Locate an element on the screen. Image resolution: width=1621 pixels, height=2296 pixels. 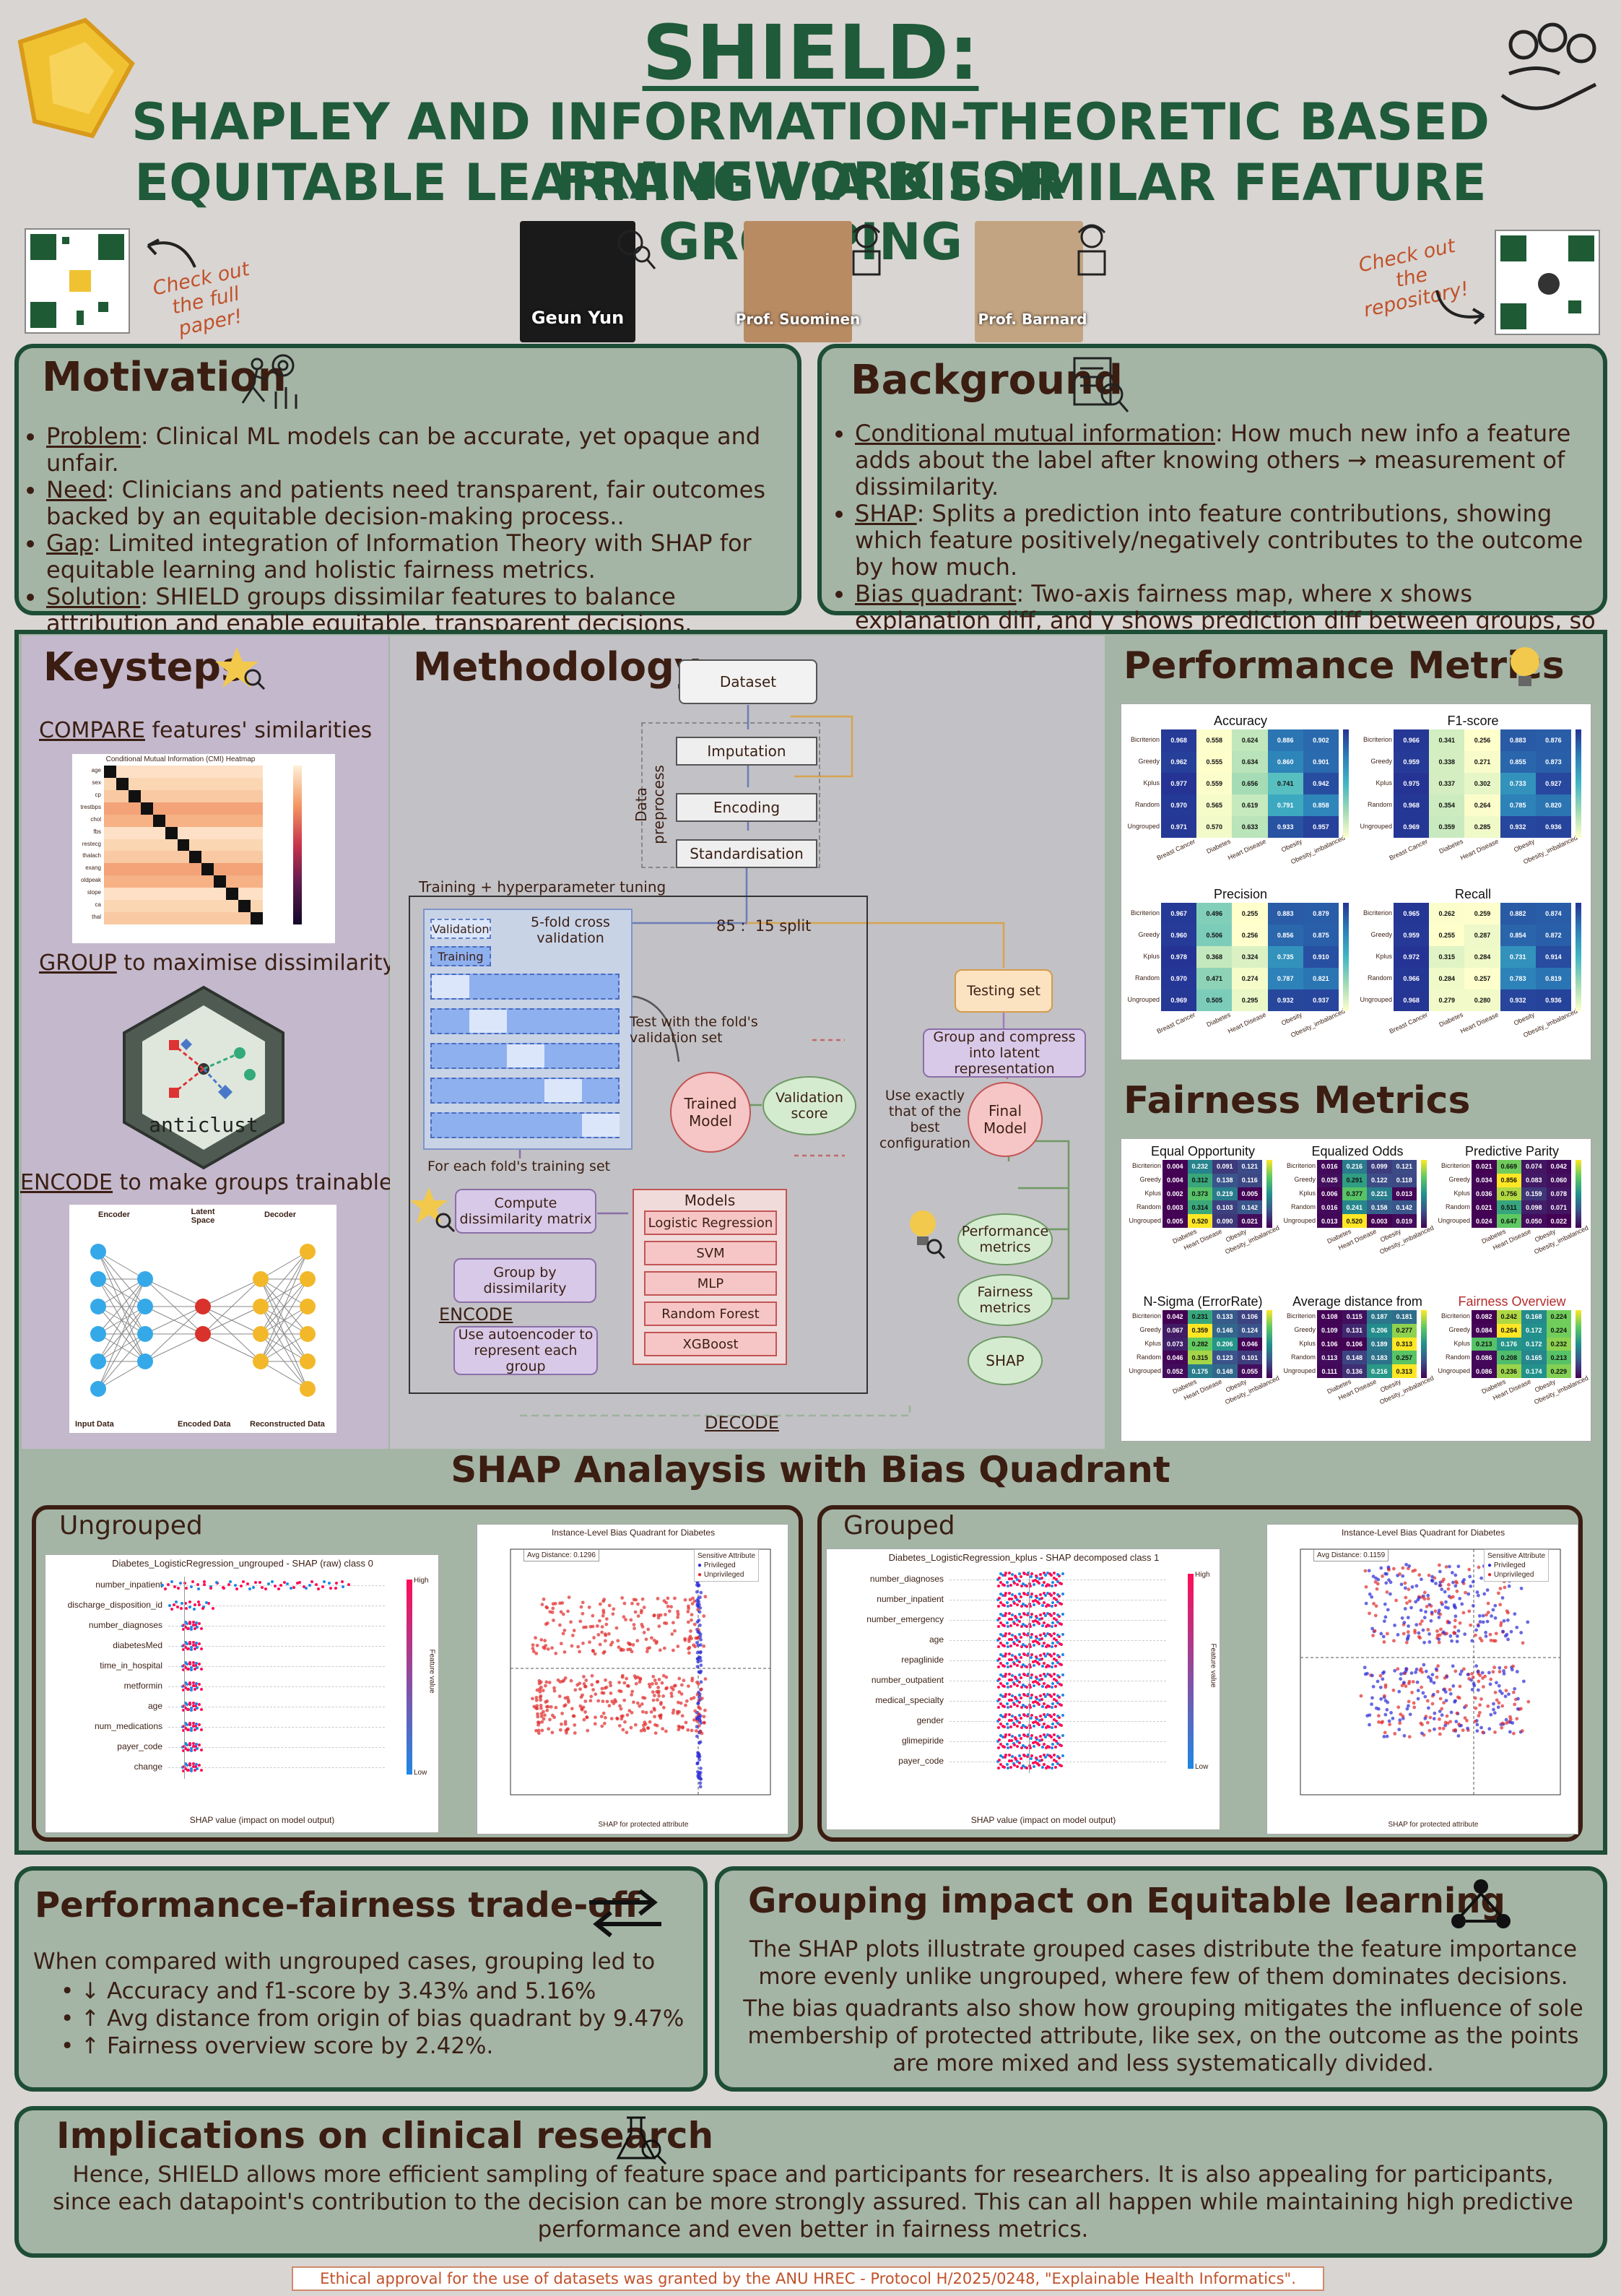
paper-qr-code is located at coordinates (77, 281).